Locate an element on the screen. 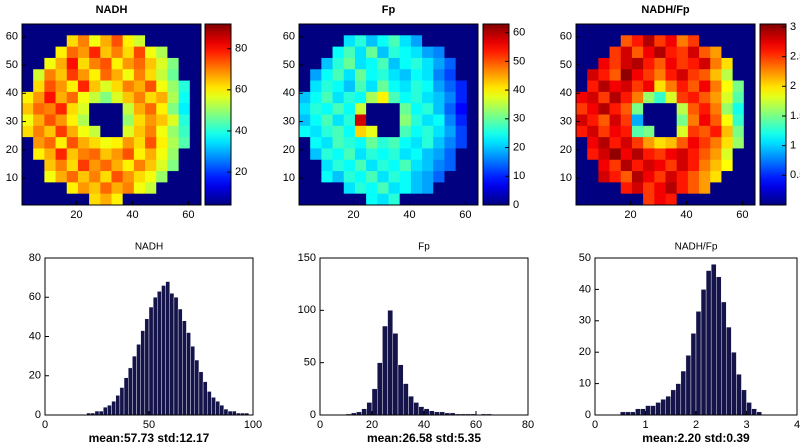 The height and width of the screenshot is (448, 800). x-tick-label: 60 is located at coordinates (742, 215).